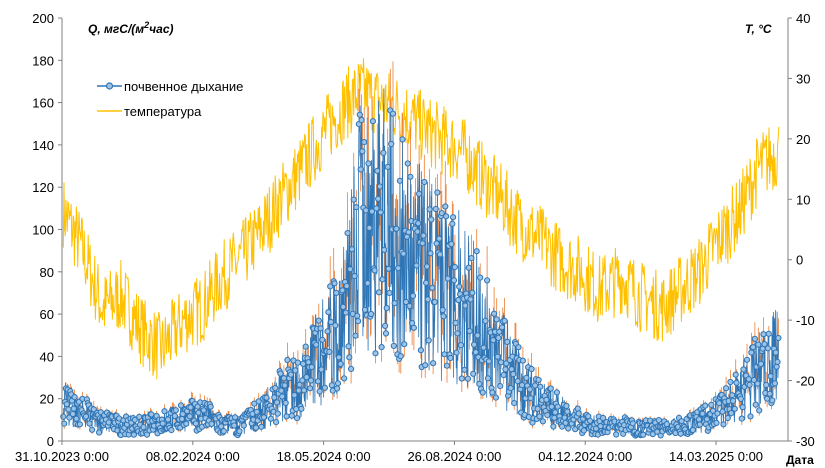  What do you see at coordinates (47, 356) in the screenshot?
I see `left-tick-label: 40` at bounding box center [47, 356].